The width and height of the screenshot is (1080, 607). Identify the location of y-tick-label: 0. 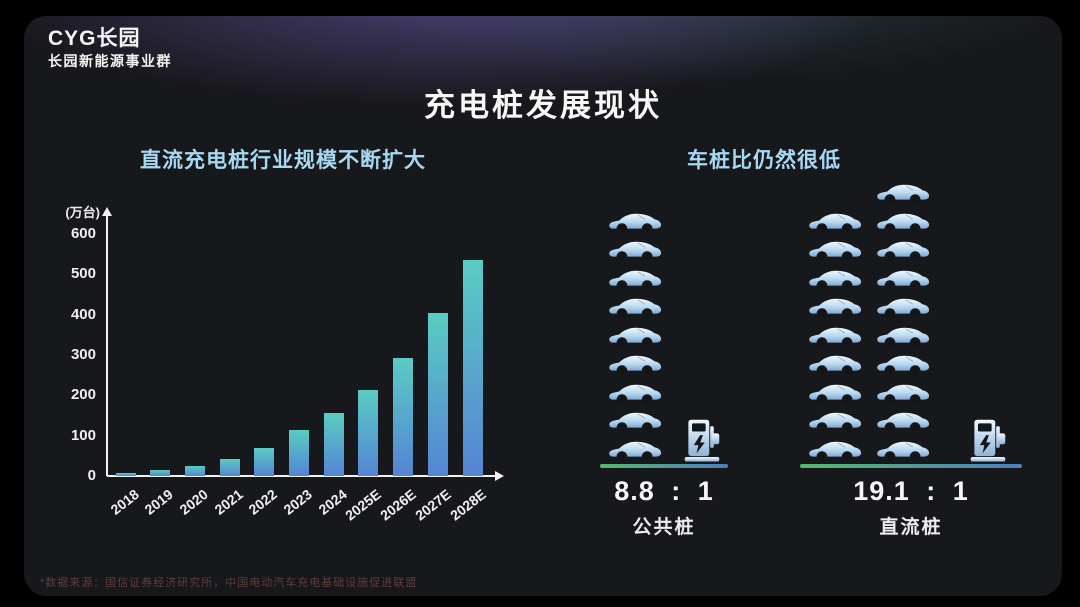
(91, 475).